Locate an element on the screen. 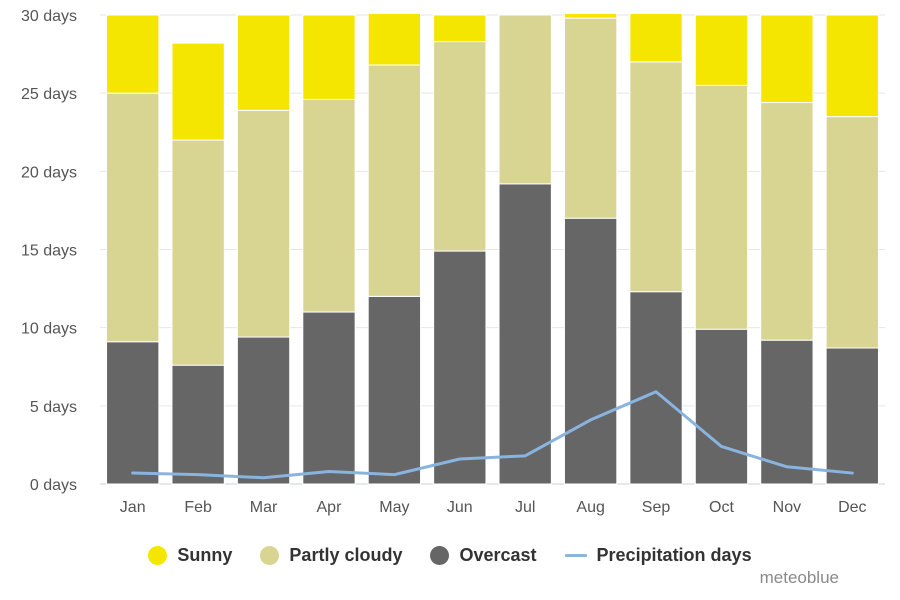 The width and height of the screenshot is (900, 600). legend-swatch-overcast is located at coordinates (440, 555).